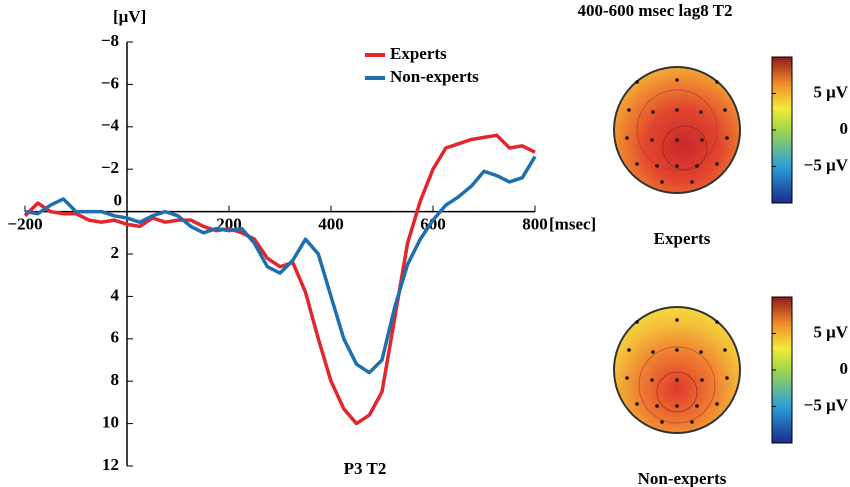 This screenshot has width=850, height=487. What do you see at coordinates (654, 10) in the screenshot?
I see `topomap-title: 400-600 msec lag8 T2` at bounding box center [654, 10].